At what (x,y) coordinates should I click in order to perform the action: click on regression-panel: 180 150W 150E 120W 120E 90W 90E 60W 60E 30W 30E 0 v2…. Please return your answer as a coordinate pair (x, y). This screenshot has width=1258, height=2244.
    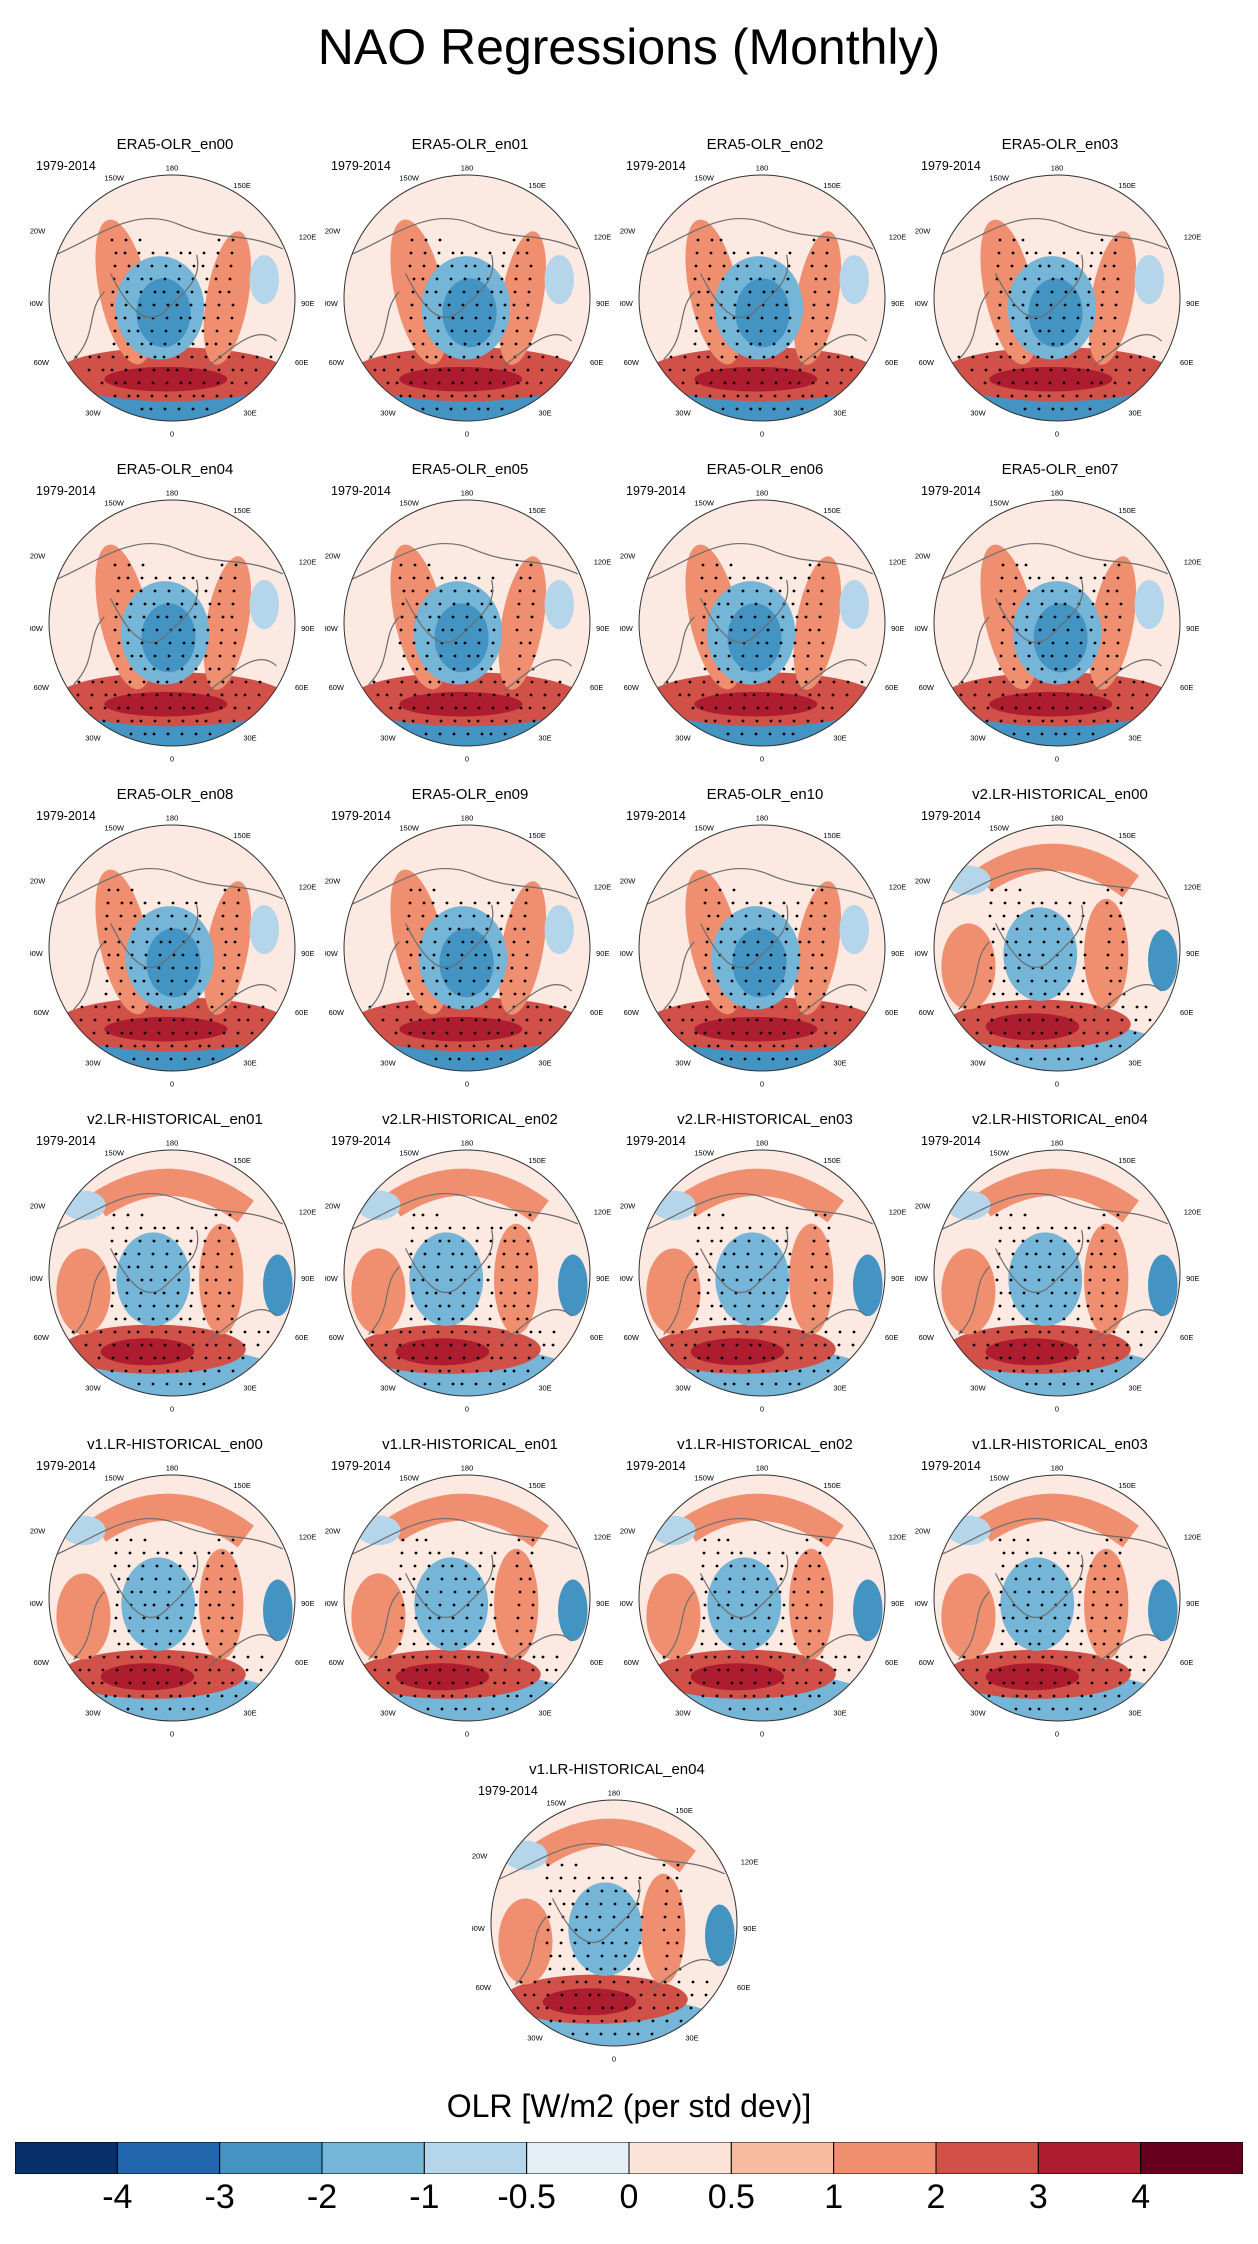
    Looking at the image, I should click on (1060, 941).